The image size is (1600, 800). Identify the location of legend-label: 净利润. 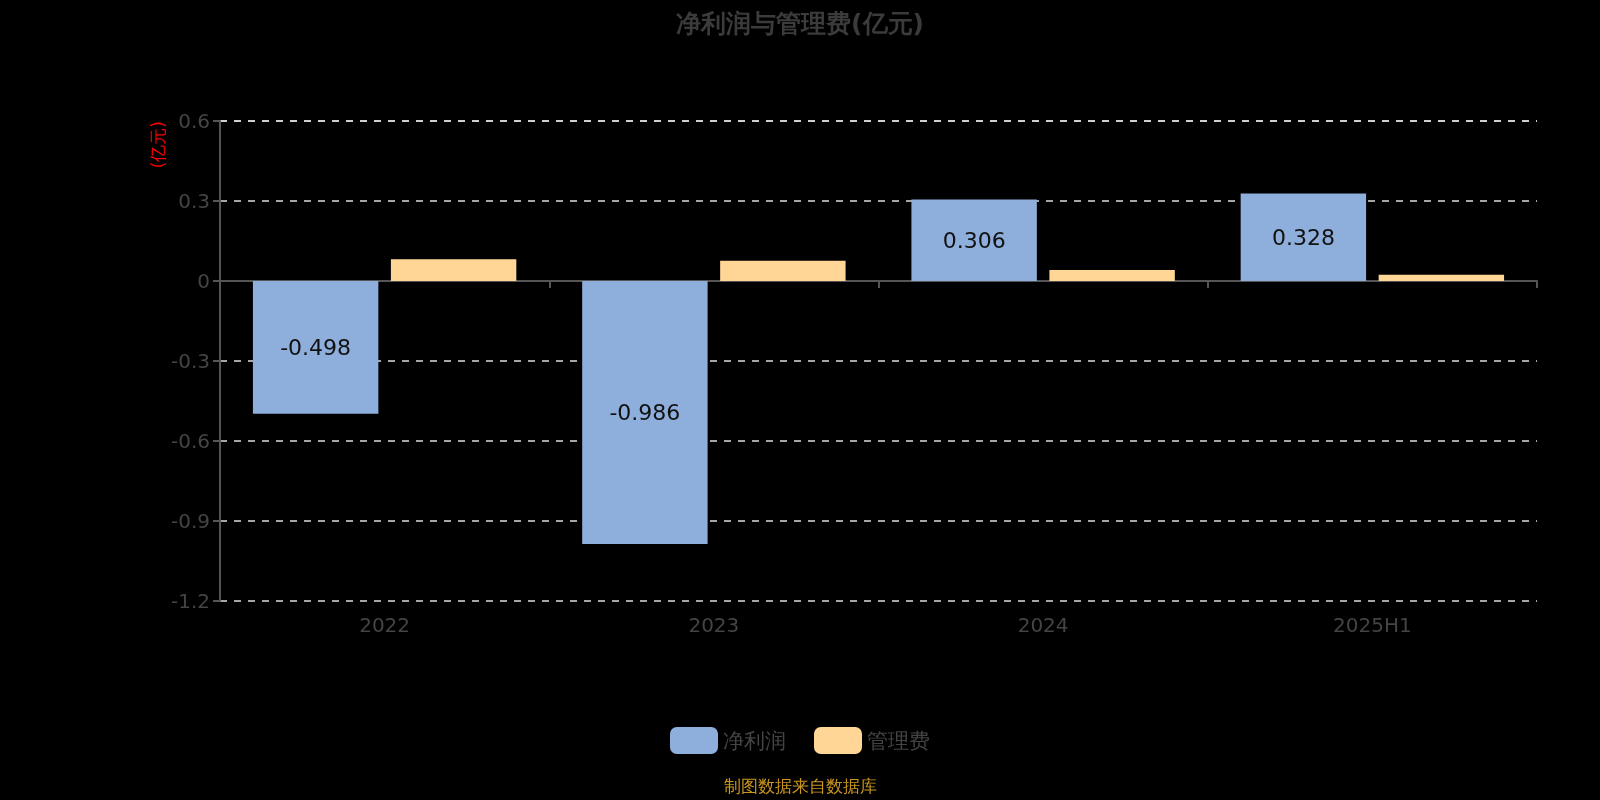
(754, 740).